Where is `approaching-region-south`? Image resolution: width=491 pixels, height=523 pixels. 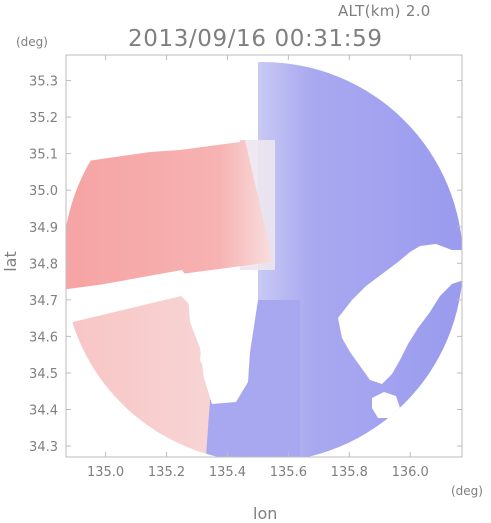
approaching-region-south is located at coordinates (252, 378).